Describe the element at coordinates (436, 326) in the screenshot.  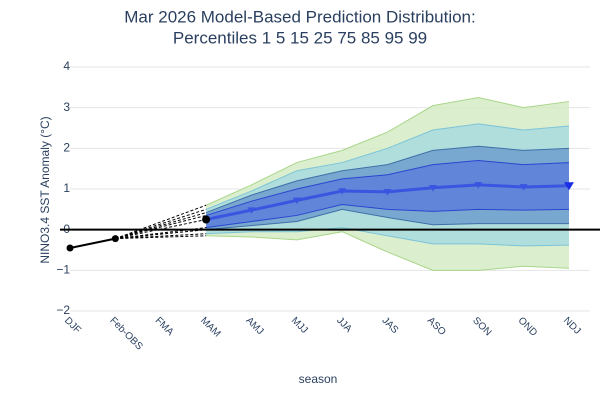
I see `x-tick-label: ASO` at that location.